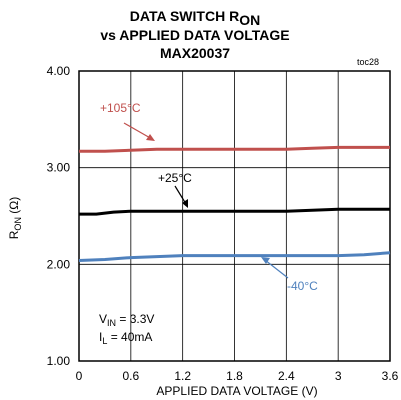 This screenshot has height=400, width=401. I want to click on x-axis-label: APPLIED DATA VOLTAGE (V), so click(236, 391).